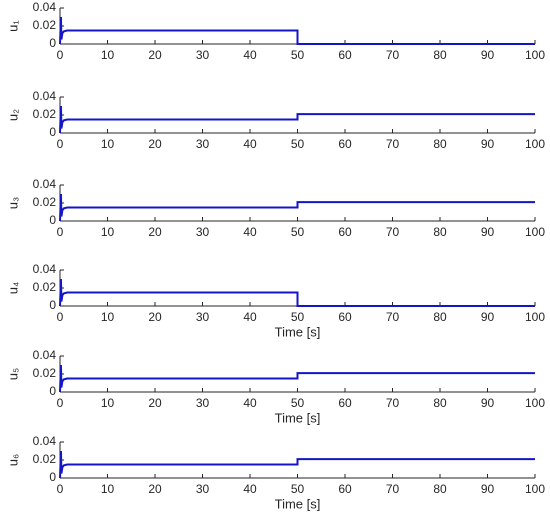 The image size is (550, 524). I want to click on y-axis-label: u₅, so click(12, 374).